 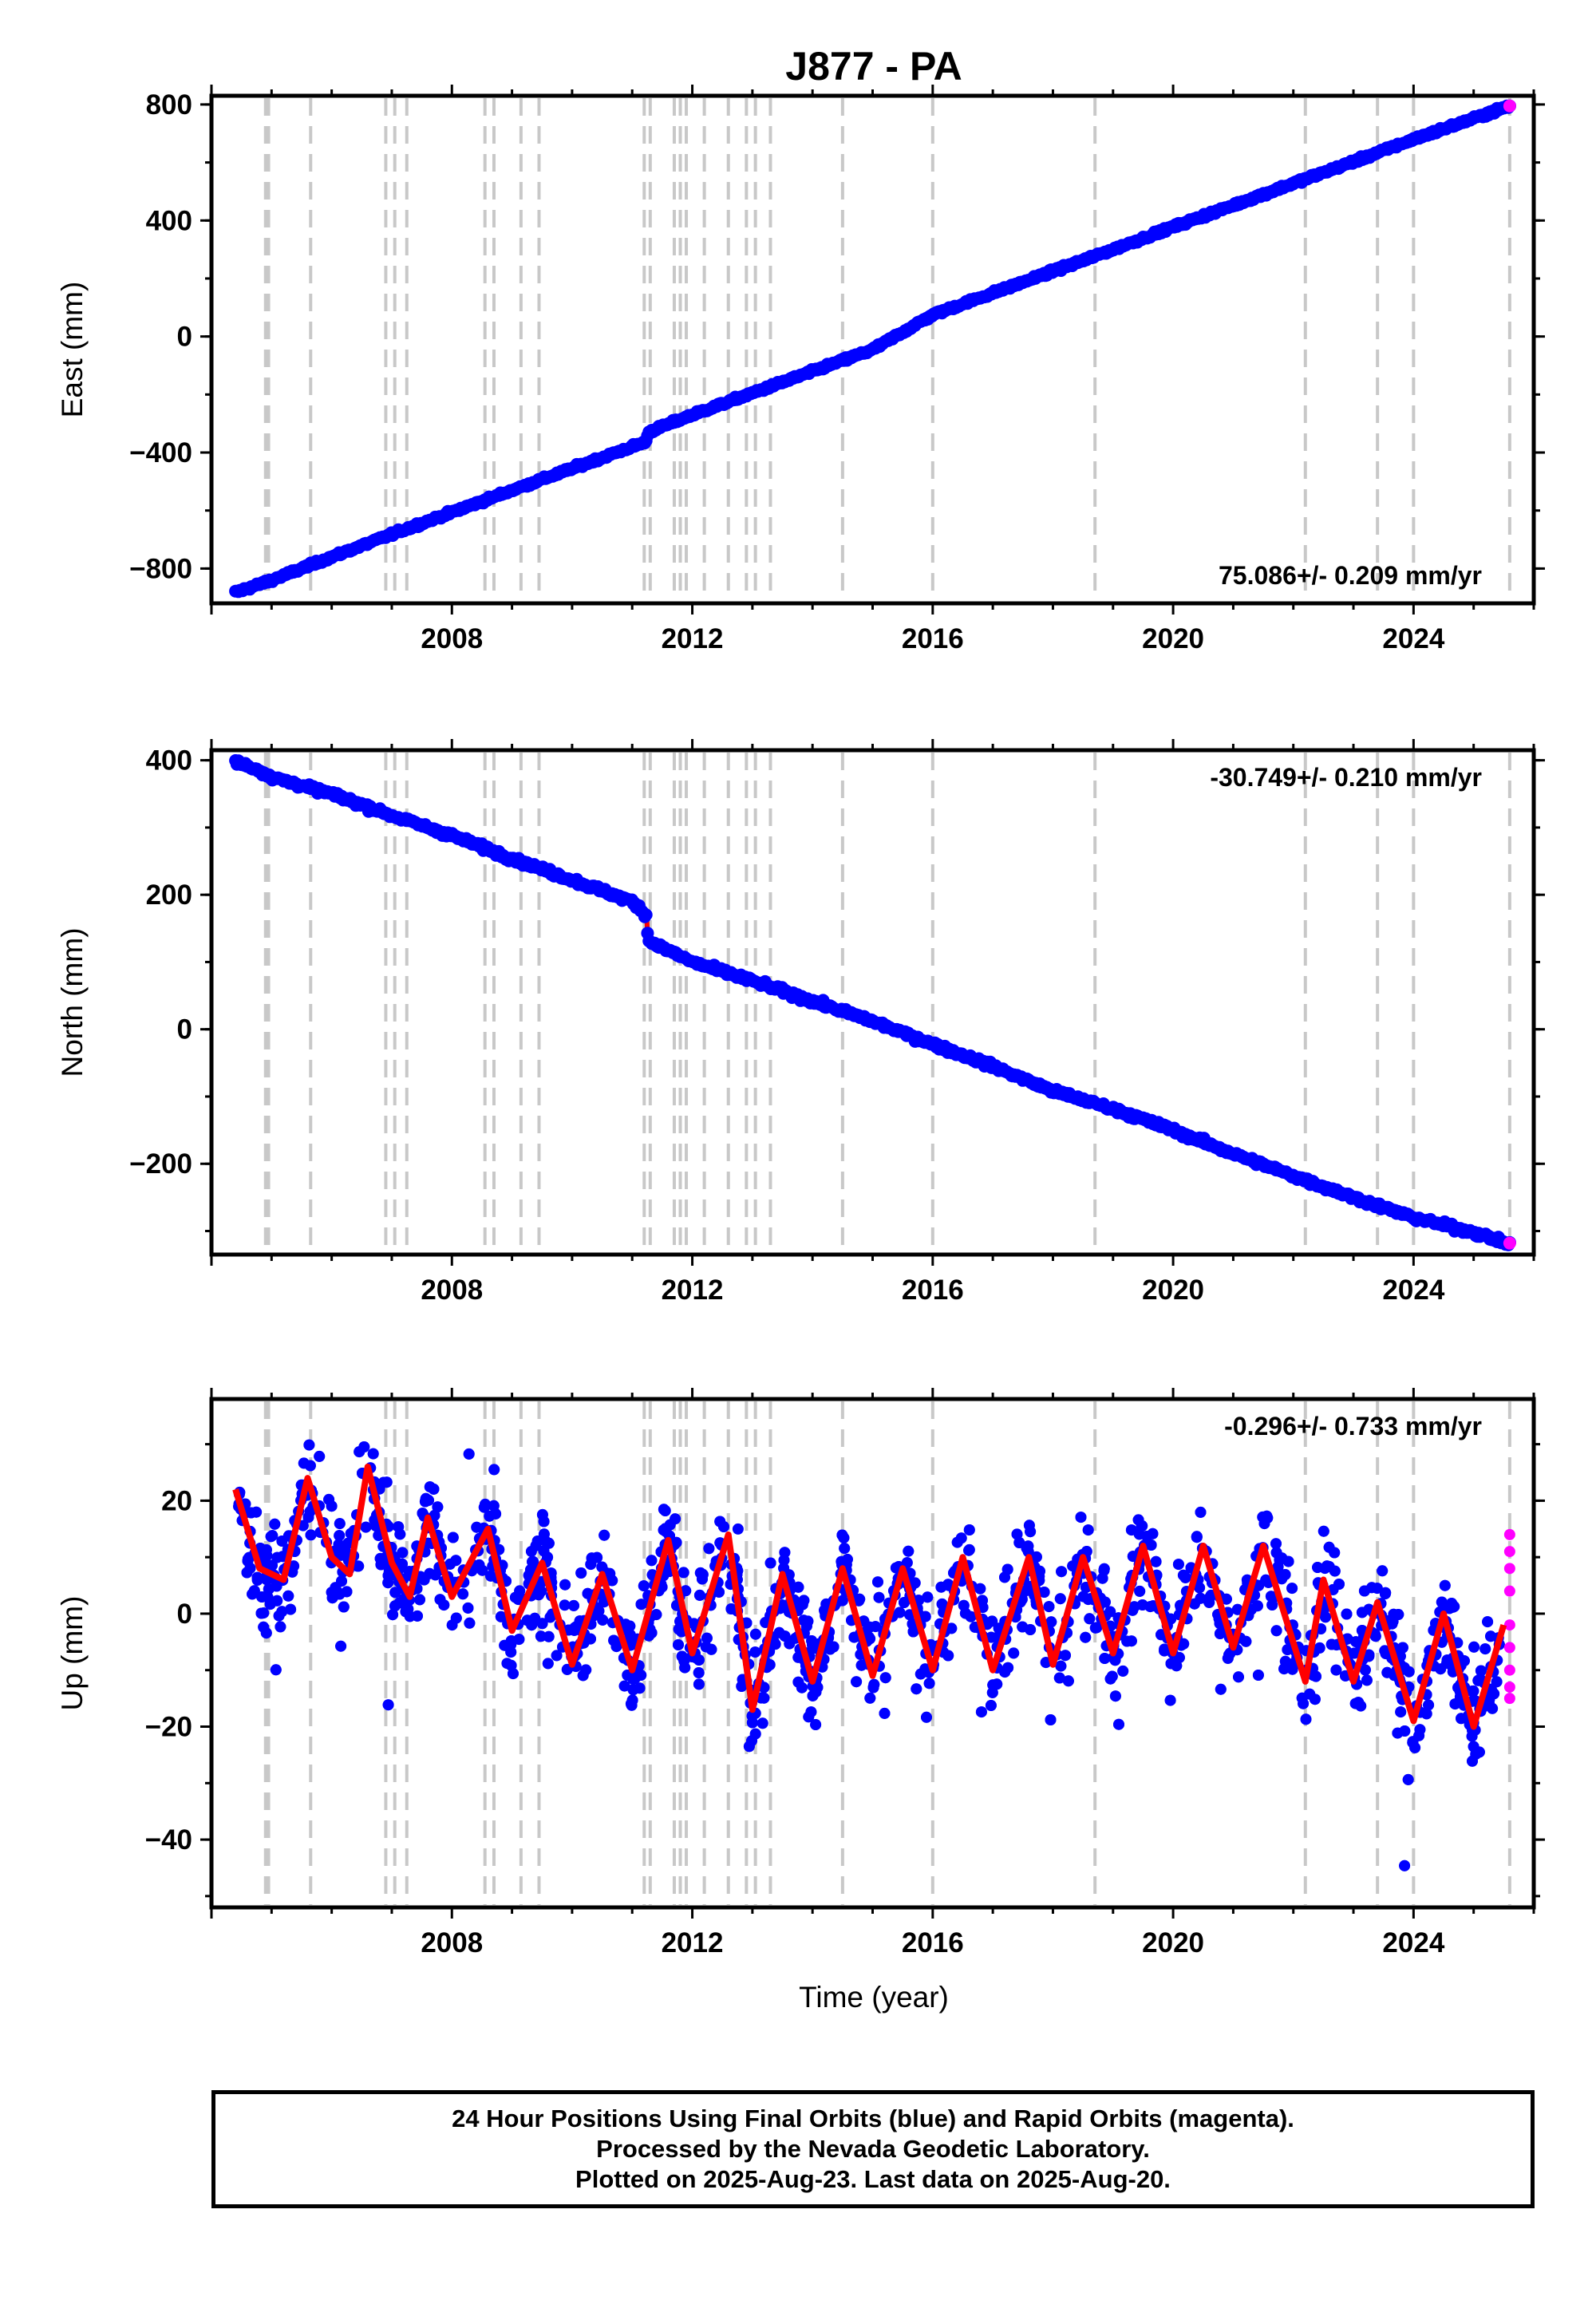 I want to click on model-line, so click(x=869, y=1596).